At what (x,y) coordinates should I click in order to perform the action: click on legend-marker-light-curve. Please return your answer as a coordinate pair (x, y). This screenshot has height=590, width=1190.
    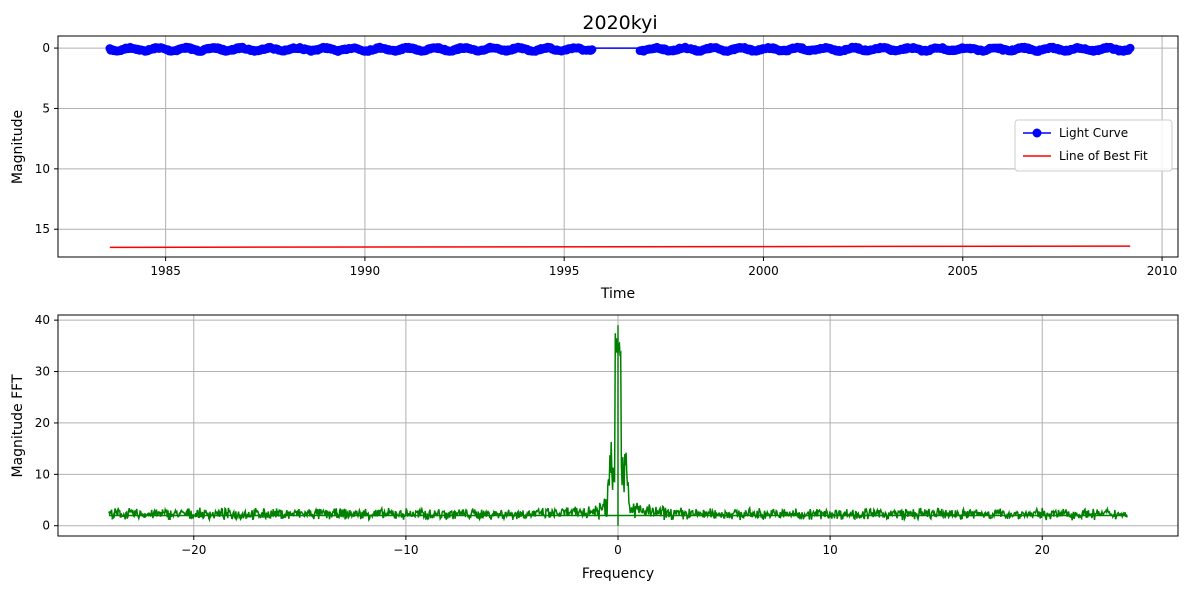
    Looking at the image, I should click on (1037, 133).